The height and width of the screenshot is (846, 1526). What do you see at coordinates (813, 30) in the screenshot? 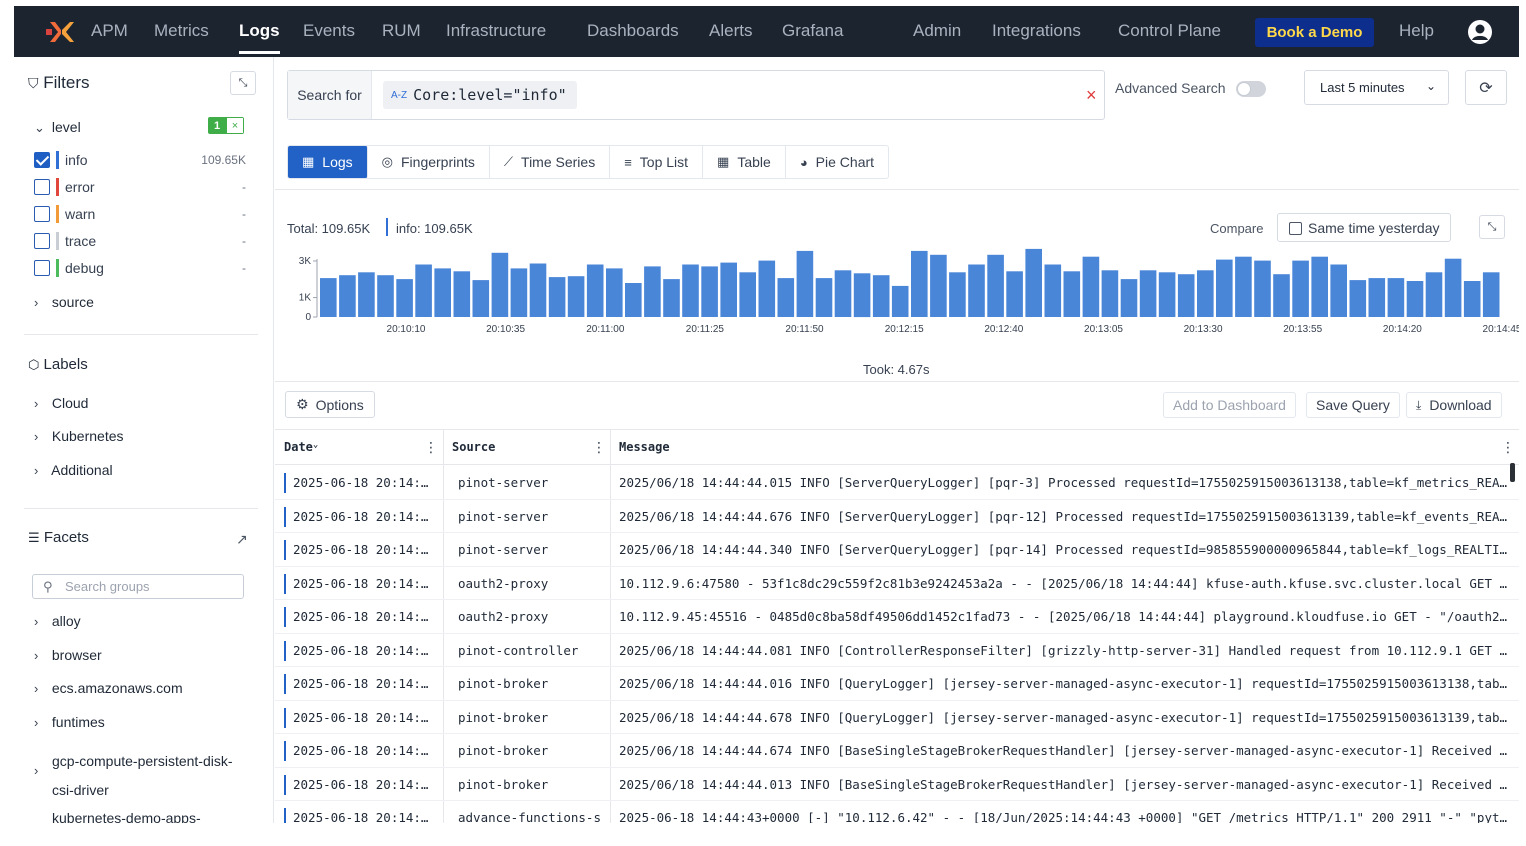
I see `nav-grafana: Grafana` at bounding box center [813, 30].